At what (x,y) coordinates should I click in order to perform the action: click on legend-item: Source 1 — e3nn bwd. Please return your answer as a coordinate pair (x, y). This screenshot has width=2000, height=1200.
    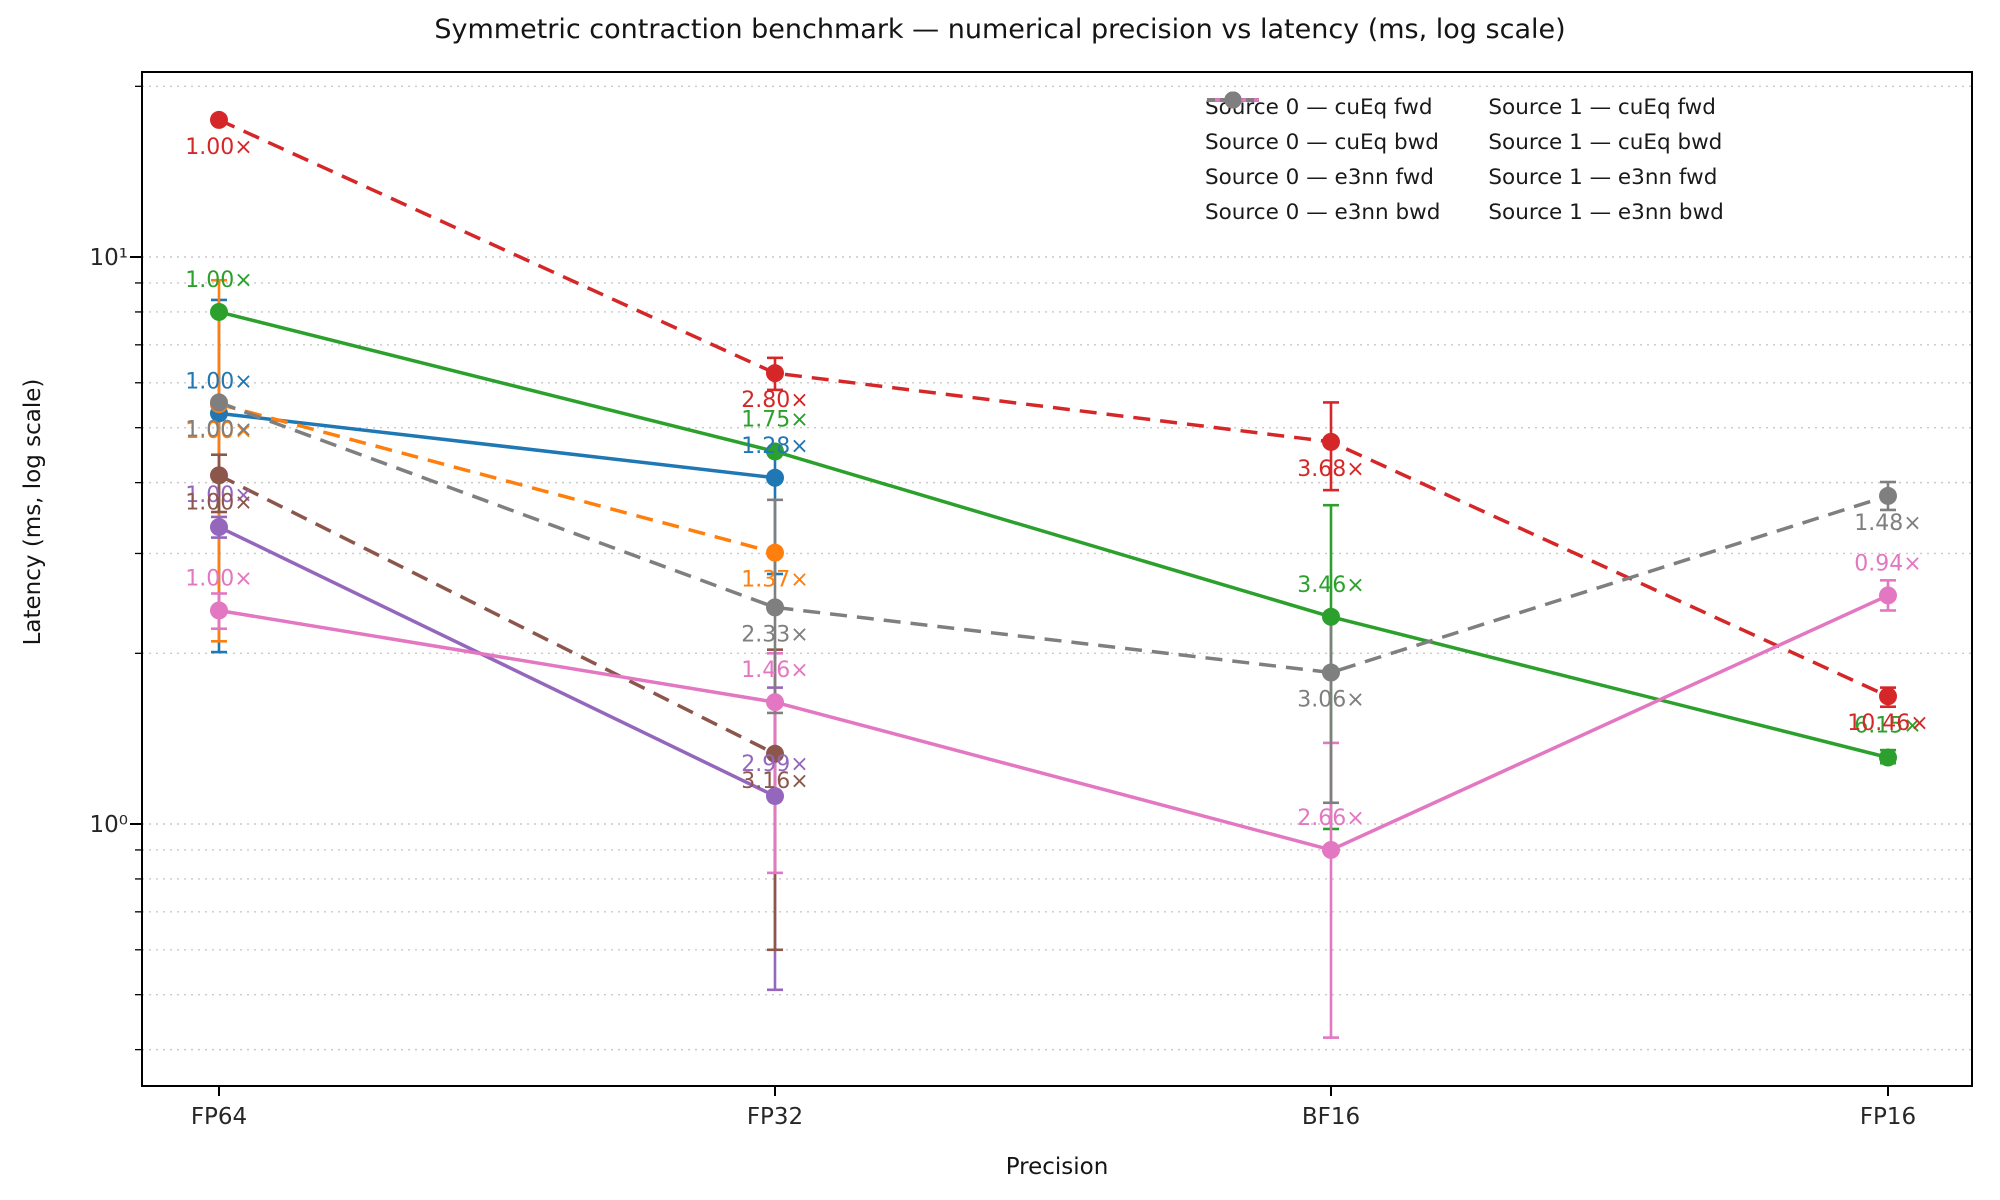
    Looking at the image, I should click on (1465, 158).